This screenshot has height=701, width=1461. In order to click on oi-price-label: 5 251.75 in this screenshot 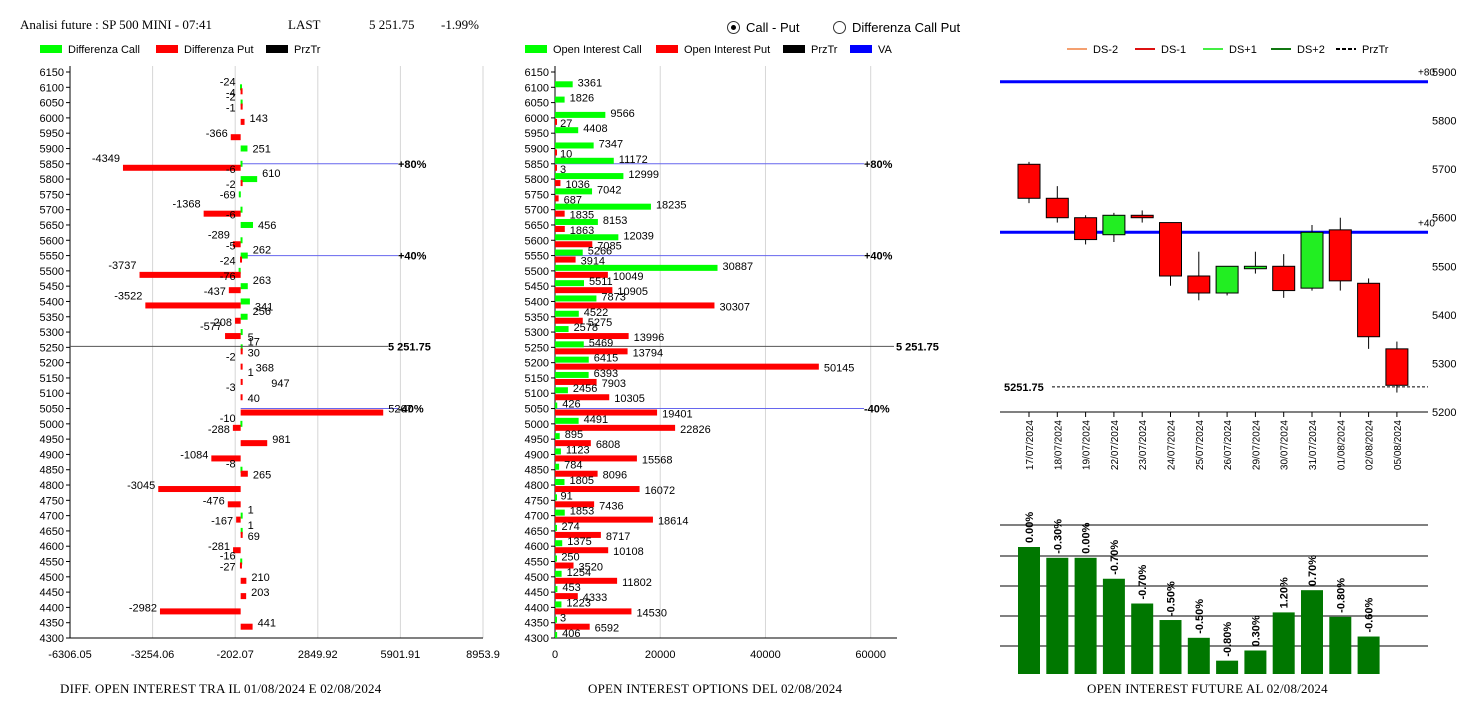, I will do `click(917, 347)`.